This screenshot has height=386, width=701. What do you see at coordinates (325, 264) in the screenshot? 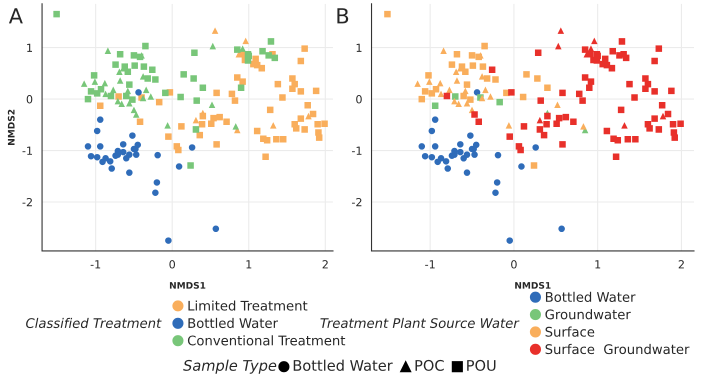
I see `x-tick-label: 2` at bounding box center [325, 264].